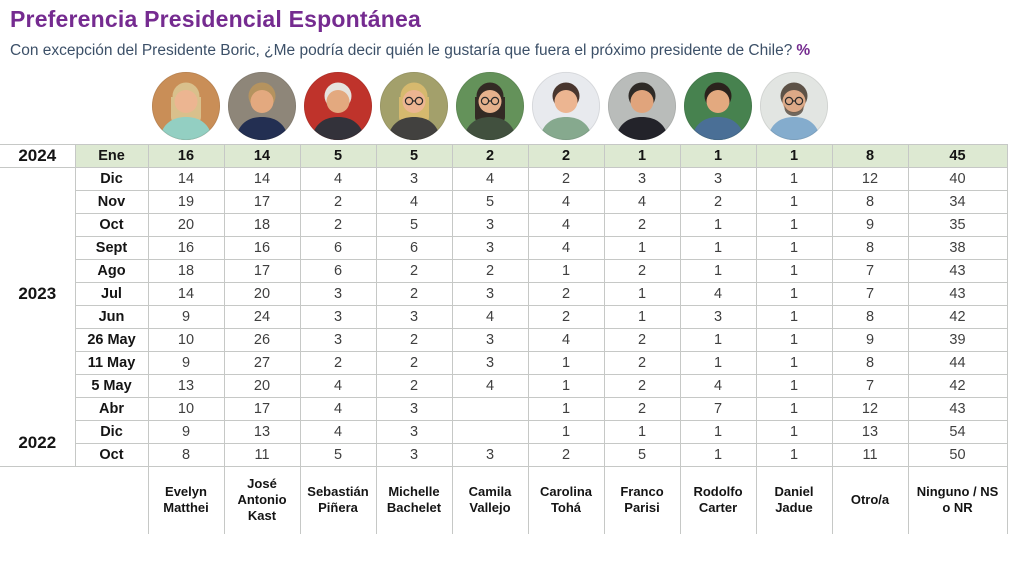  I want to click on poll-value: 35, so click(957, 224).